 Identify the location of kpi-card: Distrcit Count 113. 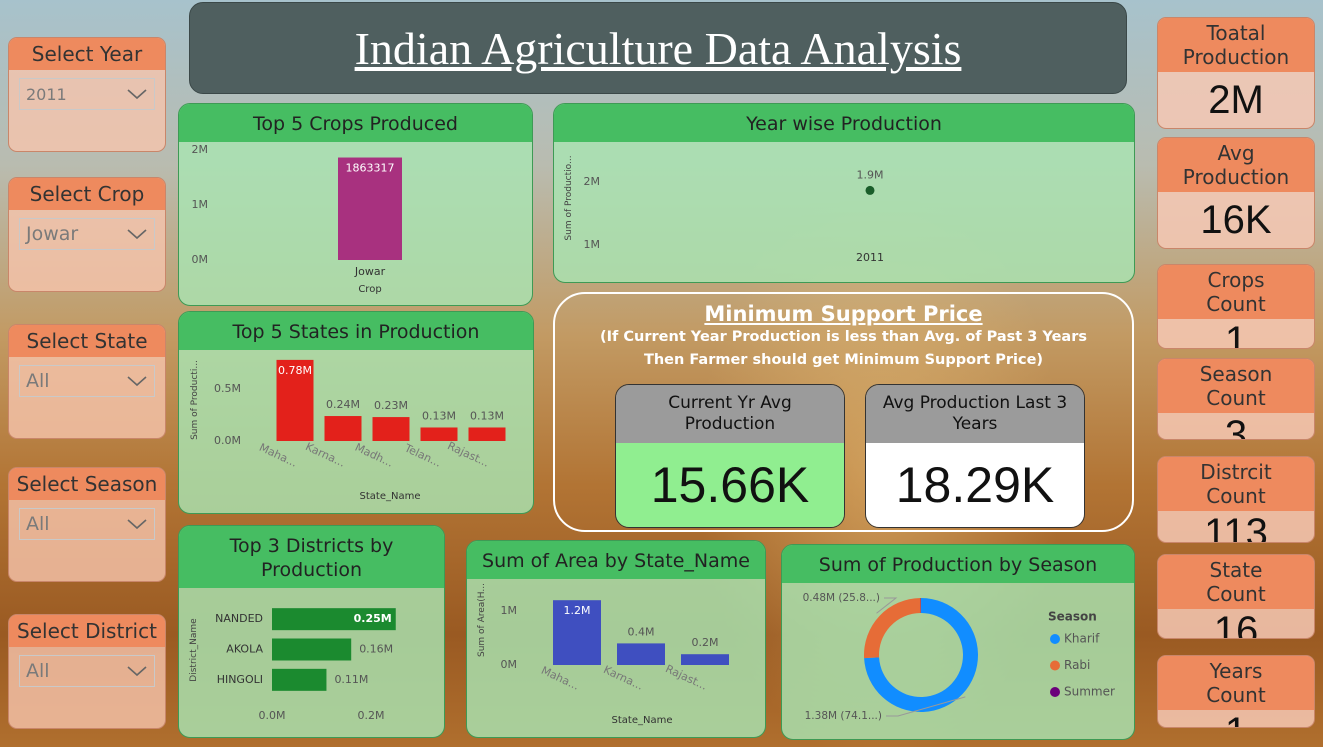
(1236, 499).